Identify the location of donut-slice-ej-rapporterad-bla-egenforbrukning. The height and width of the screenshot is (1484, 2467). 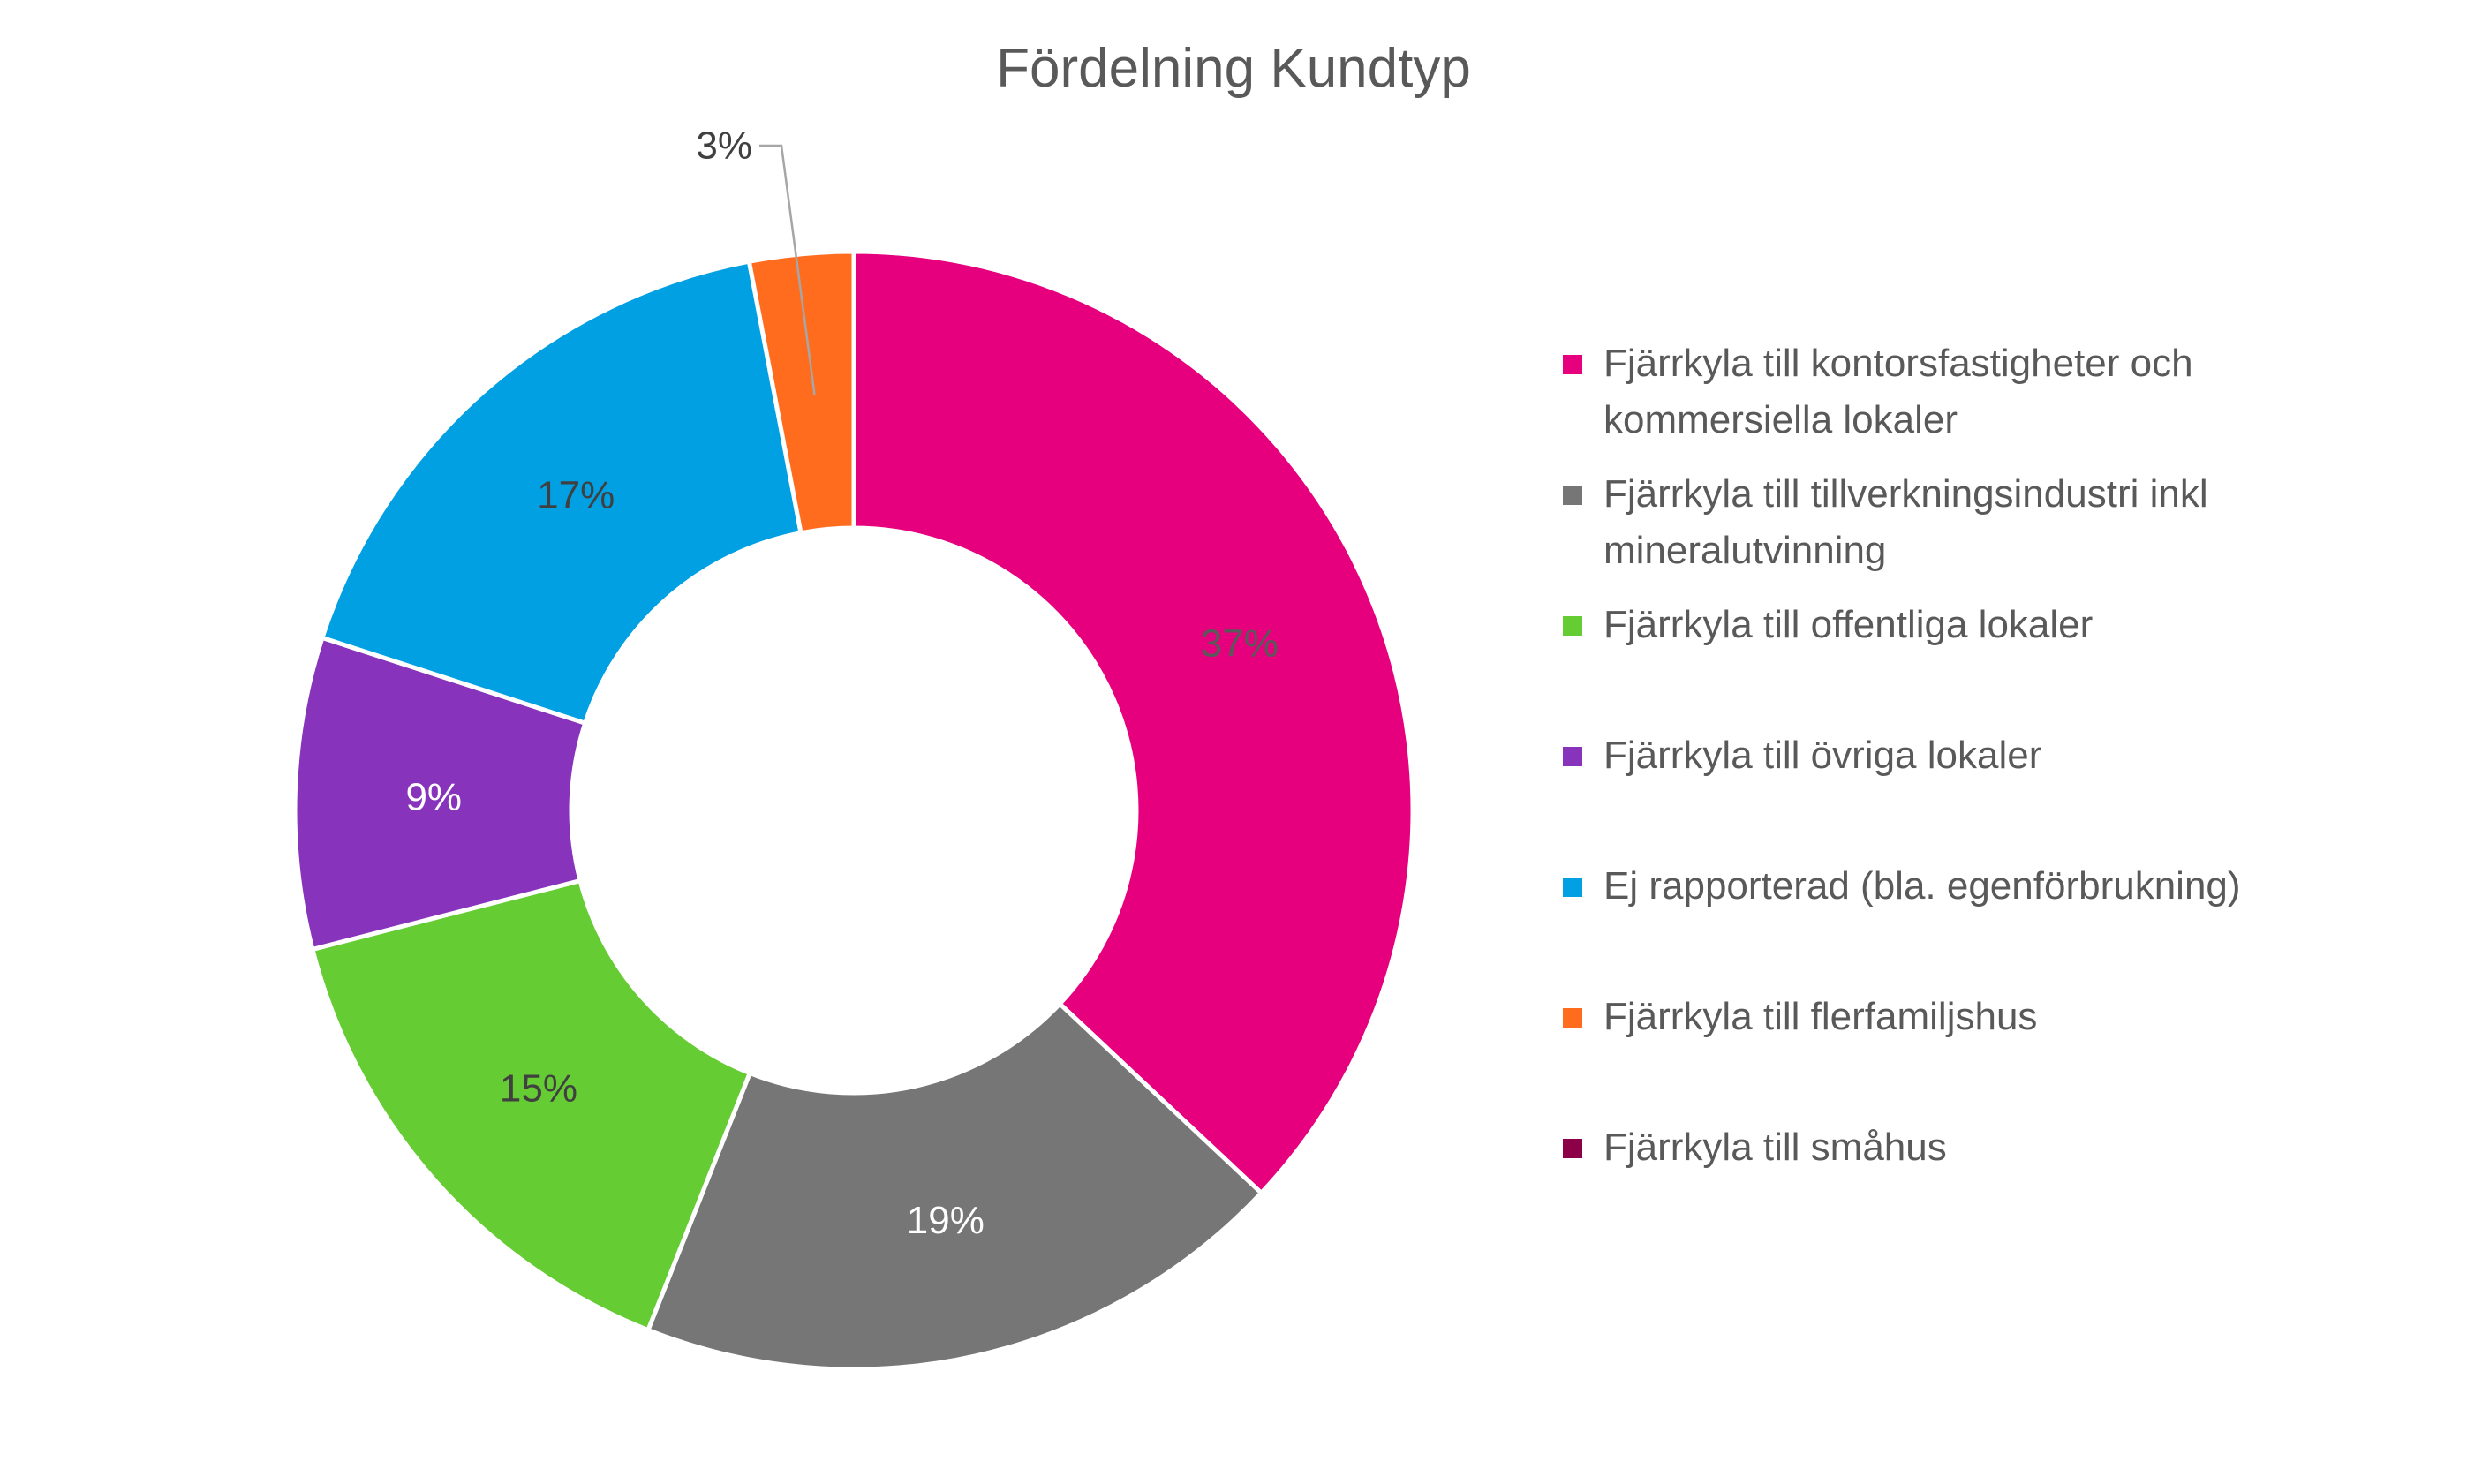
(561, 493).